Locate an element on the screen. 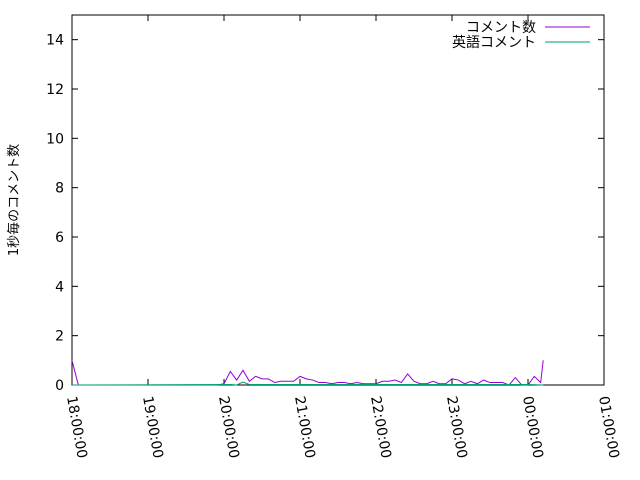 The height and width of the screenshot is (480, 640). y-tick-label: 2 is located at coordinates (59, 337).